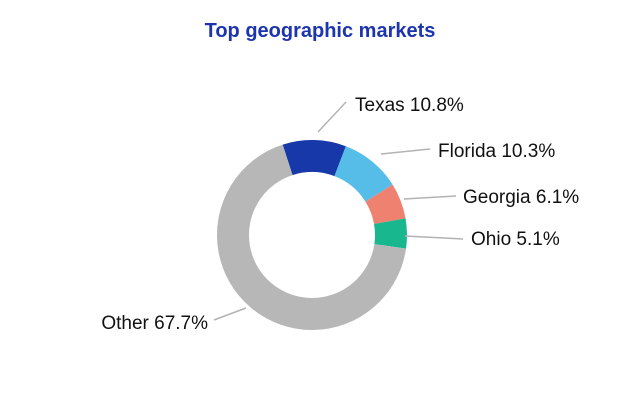 The height and width of the screenshot is (400, 640). I want to click on label-georgia: Georgia 6.1%, so click(521, 197).